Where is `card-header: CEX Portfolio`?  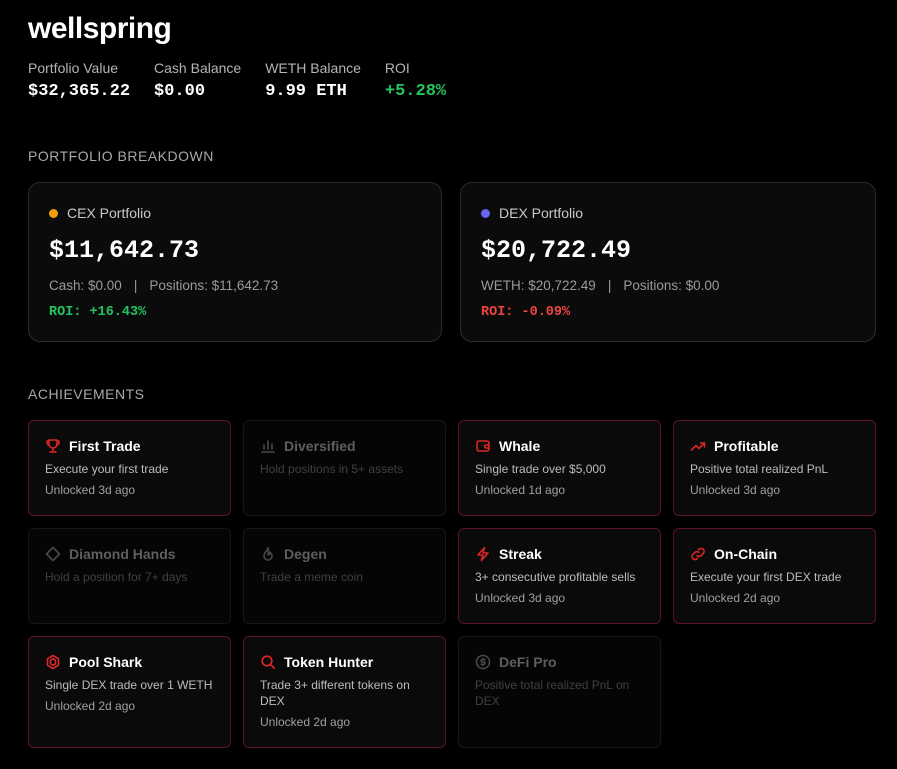 card-header: CEX Portfolio is located at coordinates (235, 213).